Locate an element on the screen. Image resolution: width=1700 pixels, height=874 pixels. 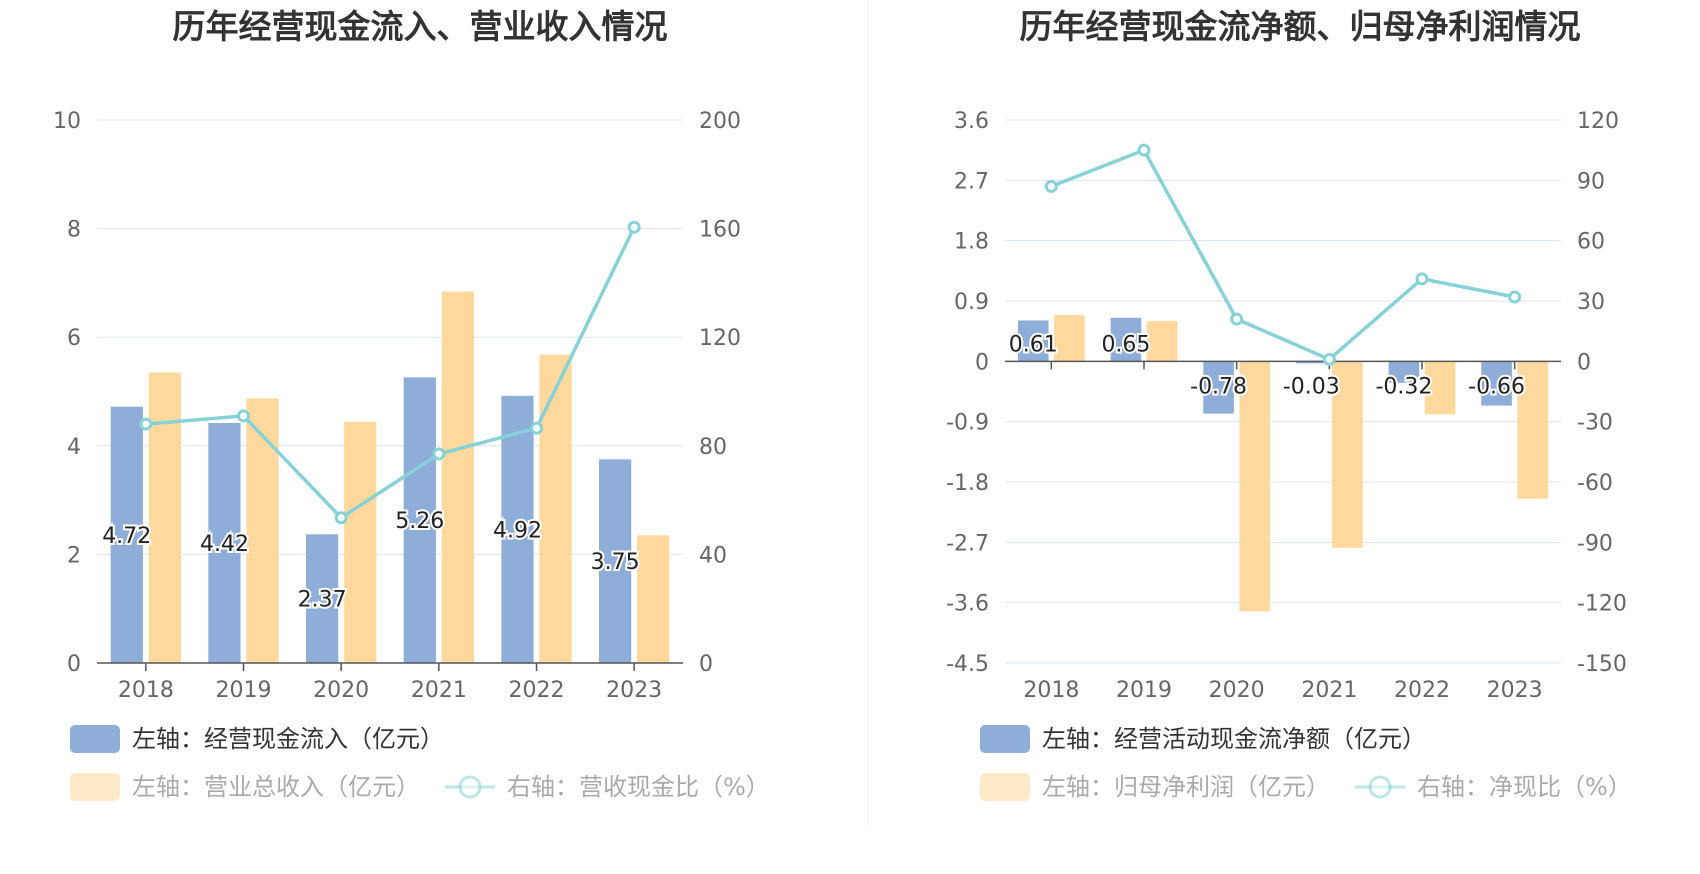
legend-label: 左轴：归母净利润（亿元） is located at coordinates (1186, 787).